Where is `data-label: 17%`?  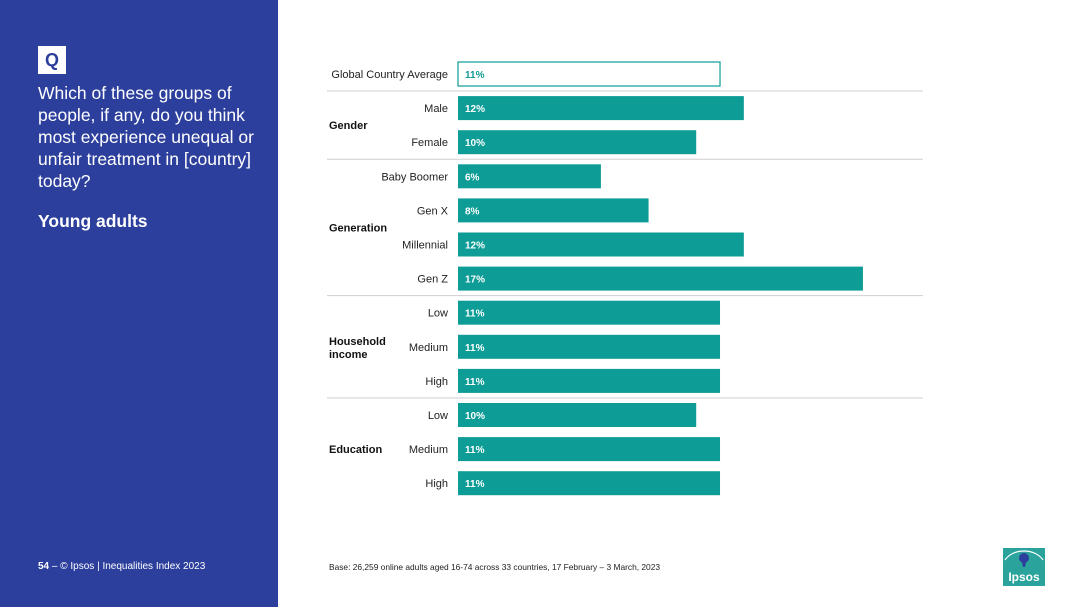
data-label: 17% is located at coordinates (475, 280).